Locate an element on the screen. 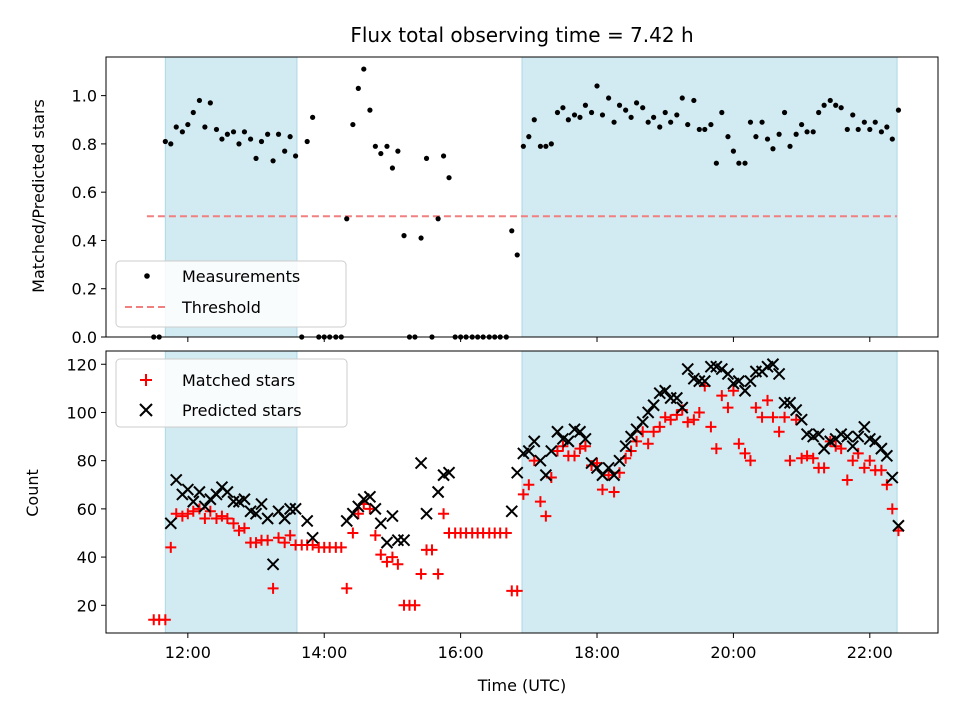  legend-matched-stars-marker is located at coordinates (146, 380).